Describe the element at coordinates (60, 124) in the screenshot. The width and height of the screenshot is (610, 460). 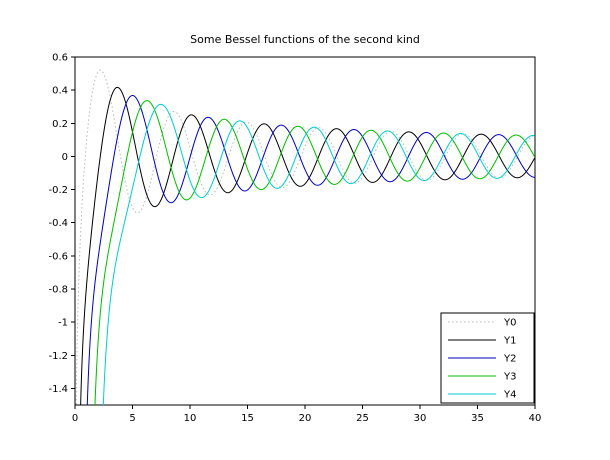
I see `y-tick-label: 0.2` at that location.